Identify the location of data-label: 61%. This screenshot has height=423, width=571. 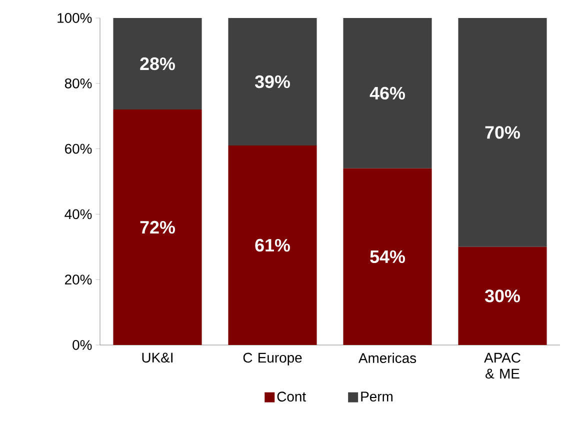
(272, 245).